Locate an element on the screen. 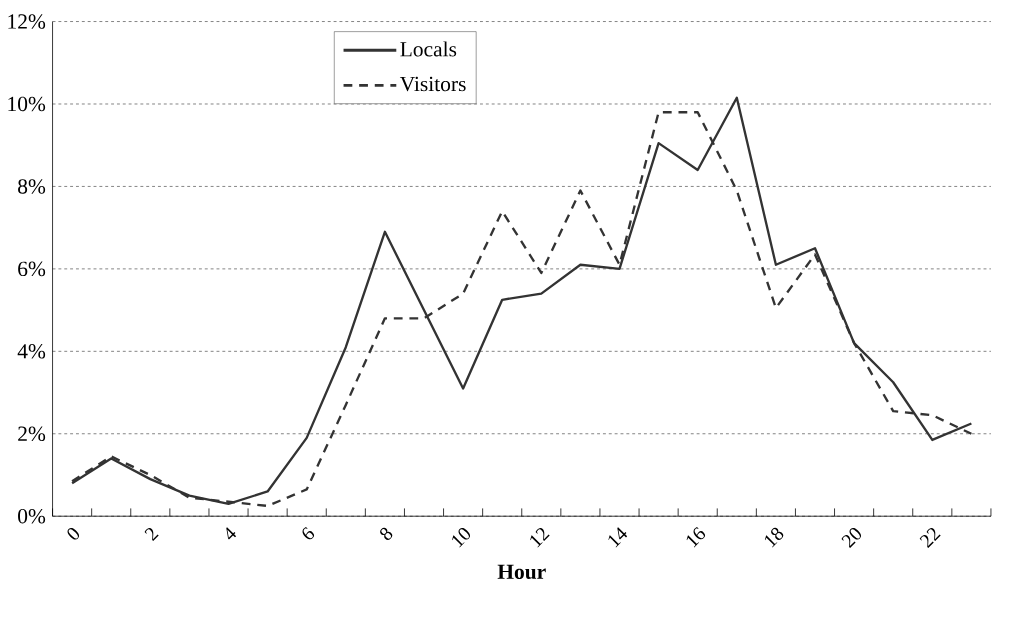  x-tick-label: 16 is located at coordinates (696, 537).